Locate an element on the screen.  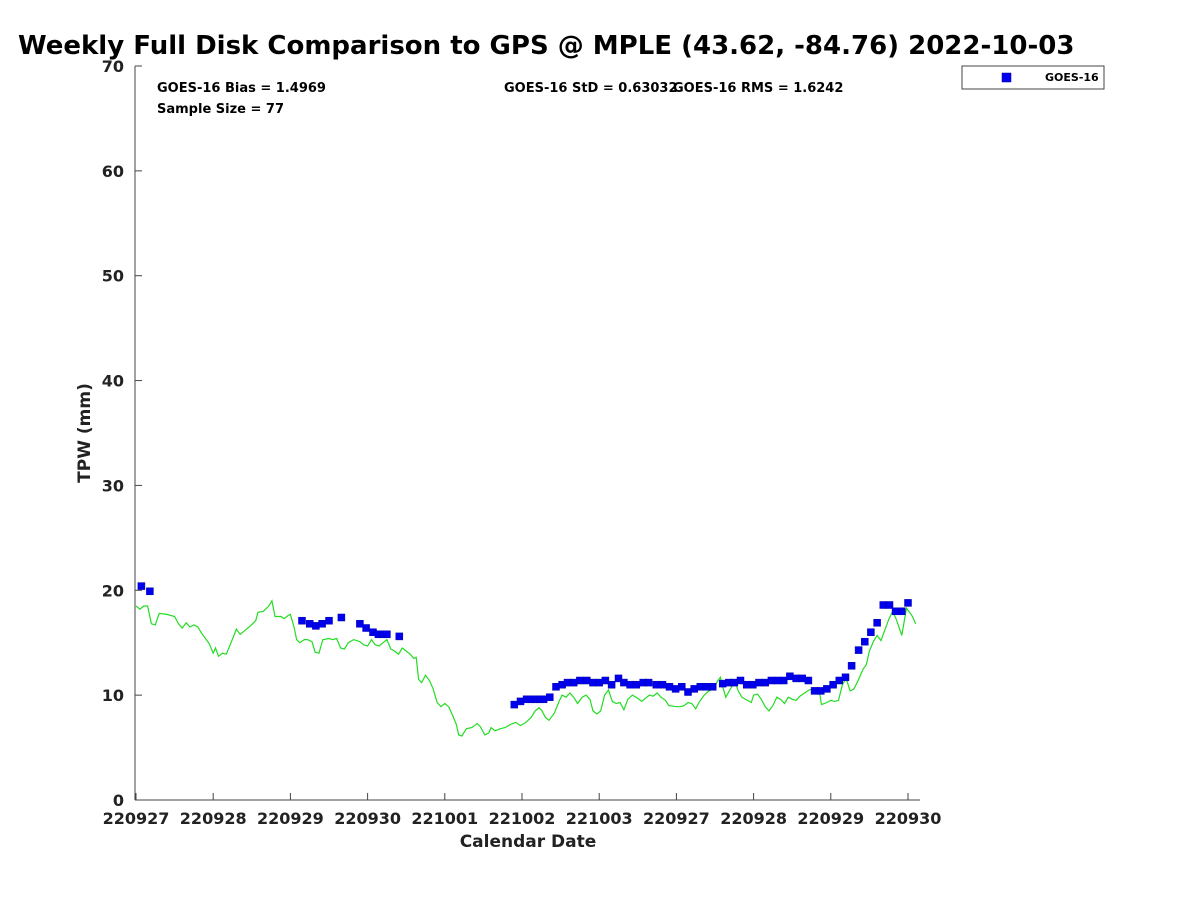
y-tick-label: 0 is located at coordinates (118, 800).